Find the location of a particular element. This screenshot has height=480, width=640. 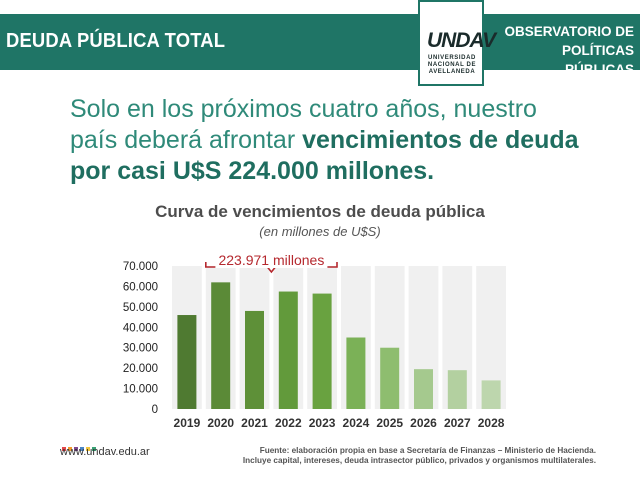

logo-subtitle: UNIVERSIDAD NACIONAL DE AVELLANEDA is located at coordinates (452, 65).